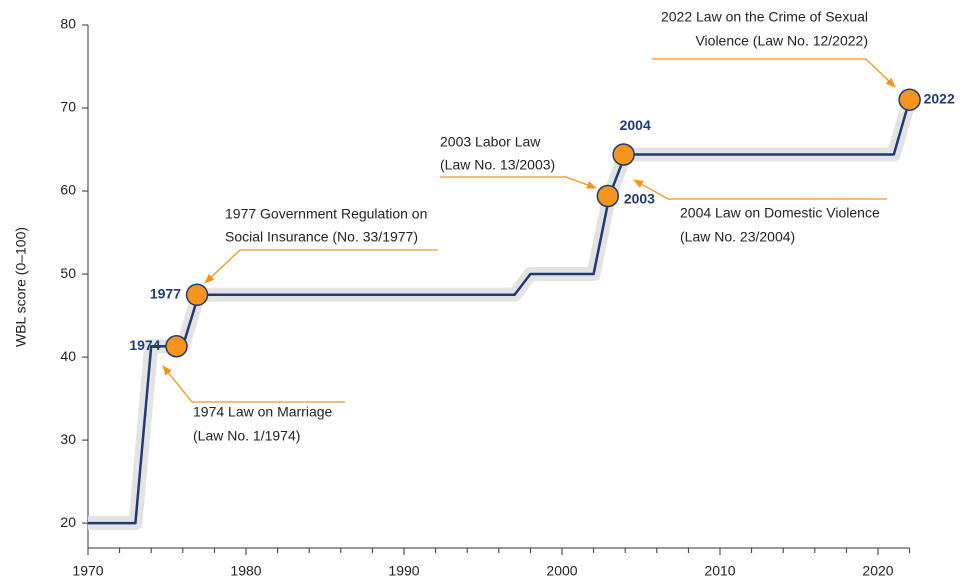  I want to click on annotation: 1977 Government Regulation on, so click(326, 214).